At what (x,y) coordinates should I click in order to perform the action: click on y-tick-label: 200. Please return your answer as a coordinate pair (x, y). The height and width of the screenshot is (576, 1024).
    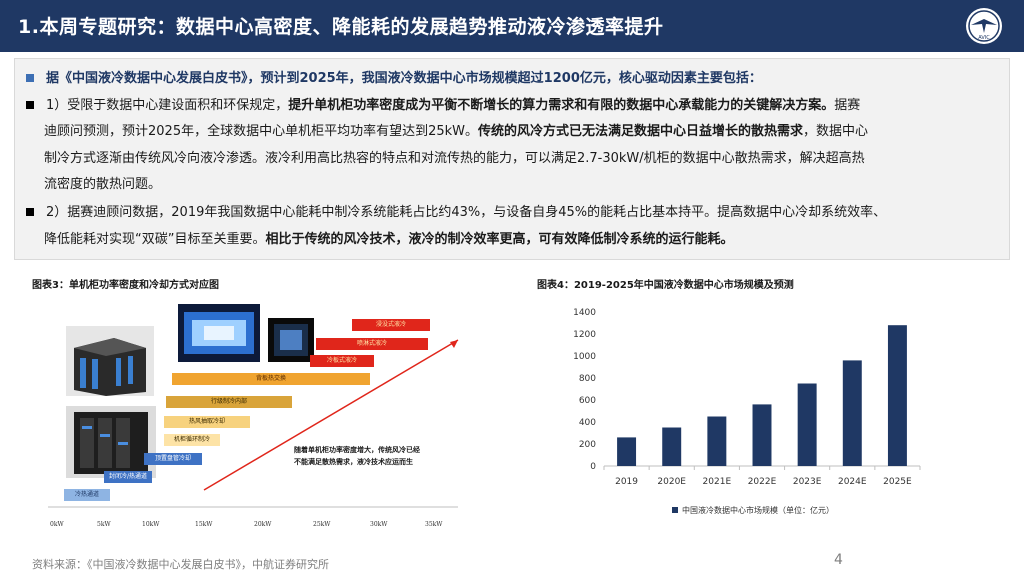
    Looking at the image, I should click on (587, 445).